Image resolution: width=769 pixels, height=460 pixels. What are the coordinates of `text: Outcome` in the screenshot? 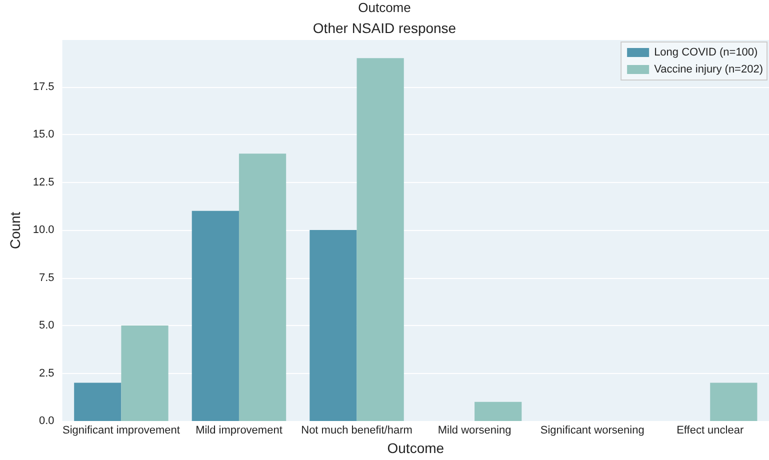 It's located at (384, 7).